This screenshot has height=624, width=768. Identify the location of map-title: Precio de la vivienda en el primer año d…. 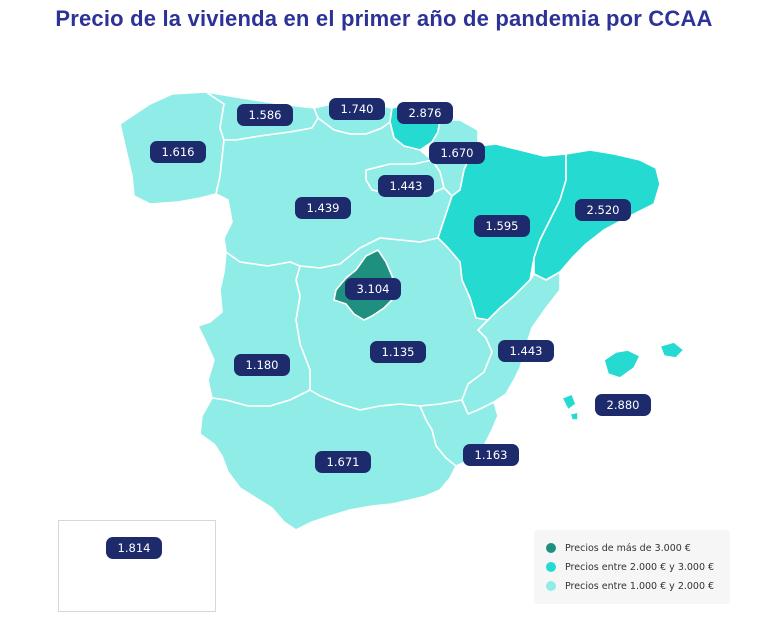
(384, 18).